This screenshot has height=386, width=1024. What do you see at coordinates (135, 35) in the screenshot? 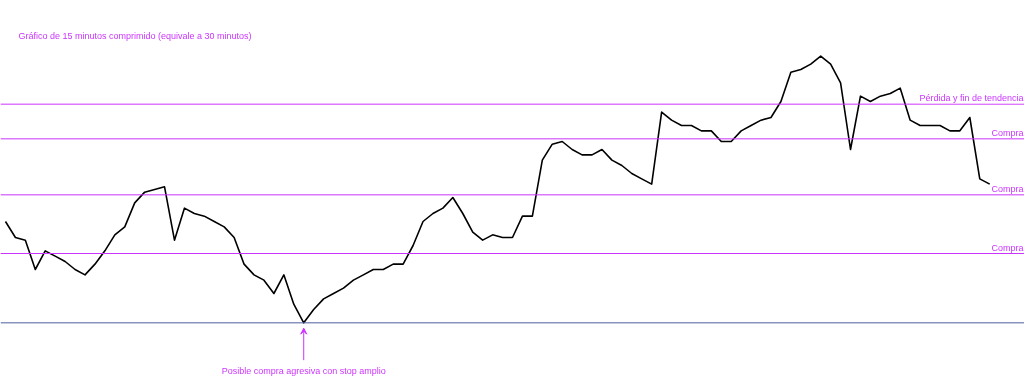
I see `chart-title: Gráfico de 15 minutos comprimido (equivale a 30 minutos)` at bounding box center [135, 35].